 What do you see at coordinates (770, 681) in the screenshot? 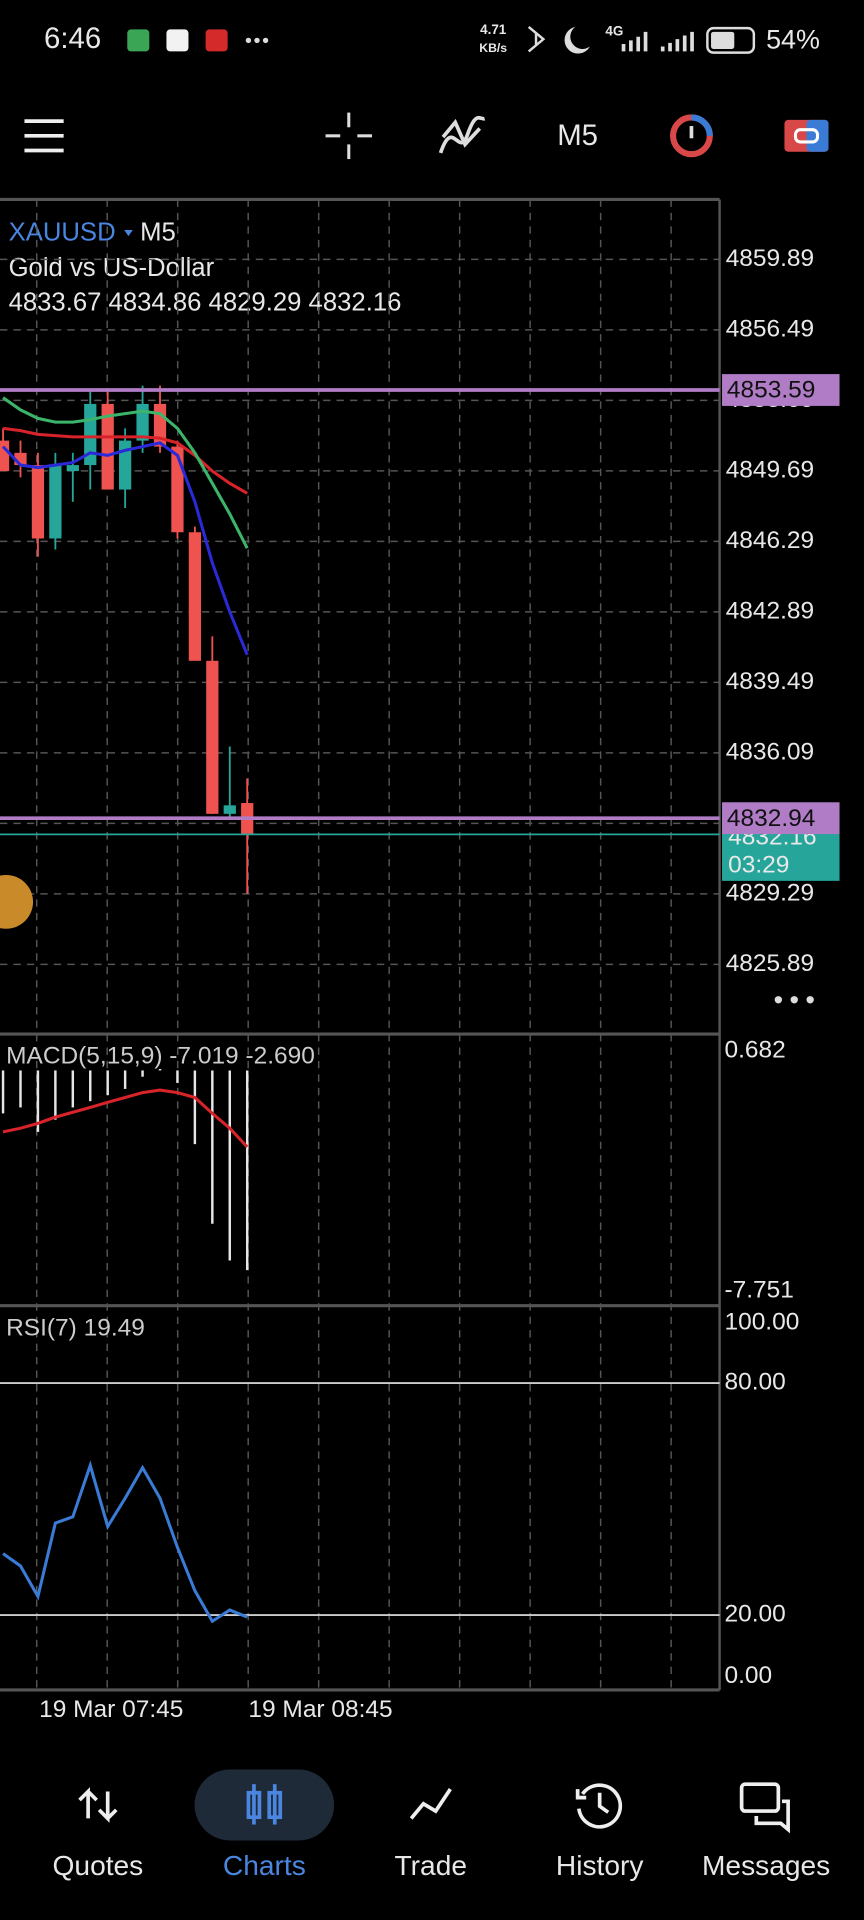
I see `price-tick-label: 4839.49` at bounding box center [770, 681].